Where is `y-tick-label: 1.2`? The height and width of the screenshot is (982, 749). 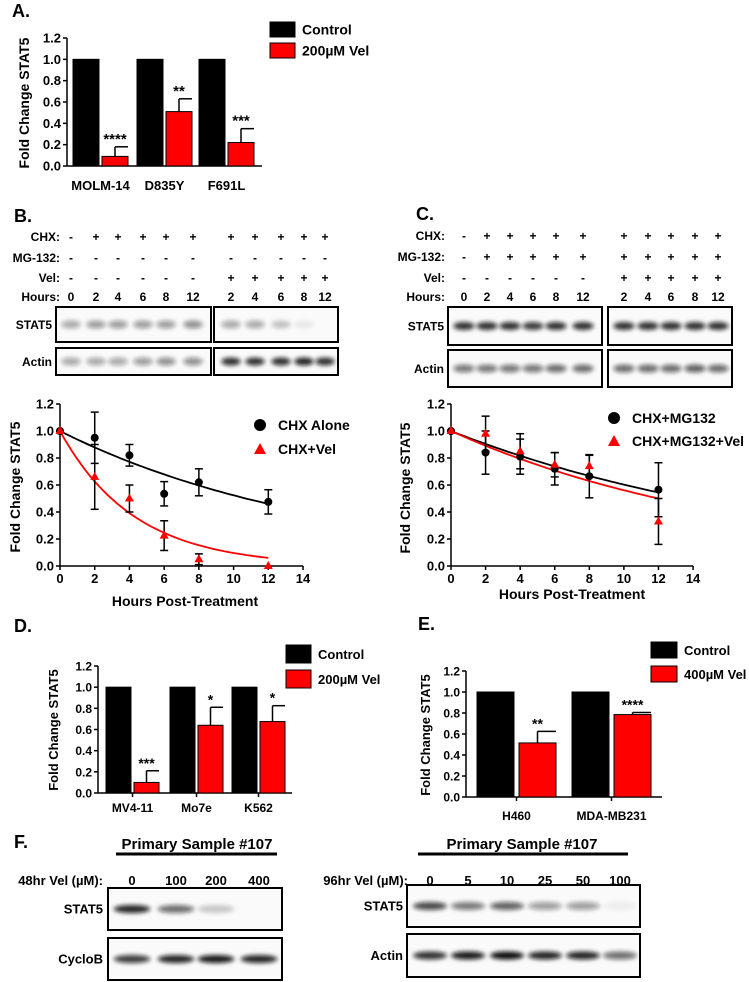
y-tick-label: 1.2 is located at coordinates (436, 404).